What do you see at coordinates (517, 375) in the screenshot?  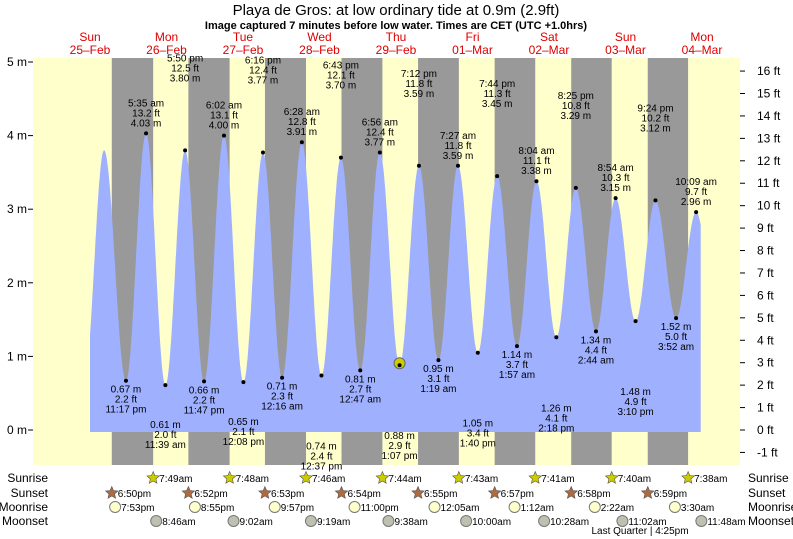 I see `extreme-label: 1:57 am` at bounding box center [517, 375].